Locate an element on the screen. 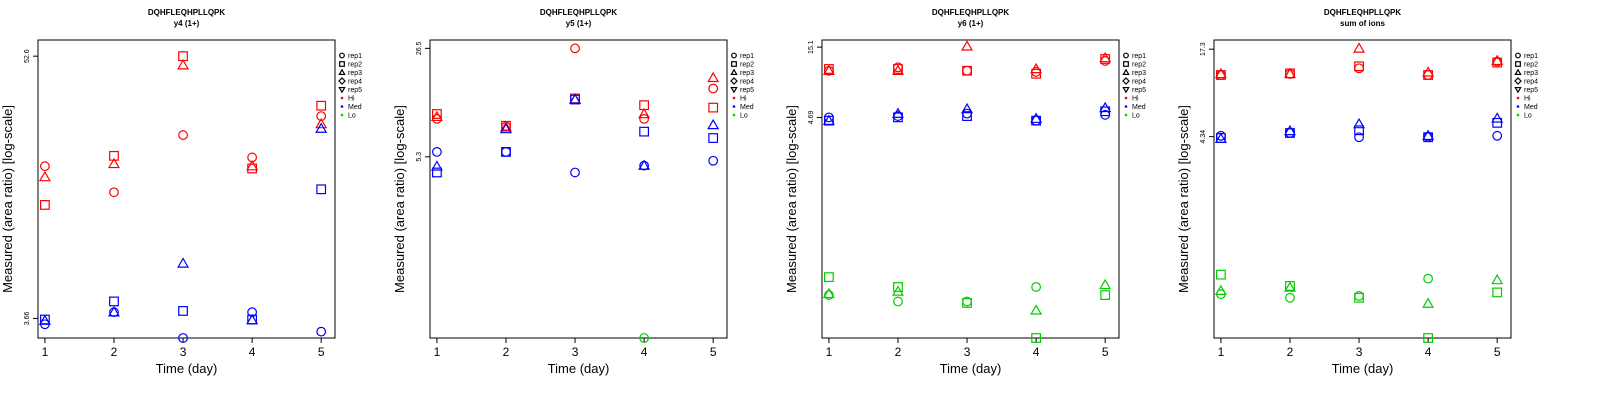  x-tick-label: 5 is located at coordinates (321, 352).